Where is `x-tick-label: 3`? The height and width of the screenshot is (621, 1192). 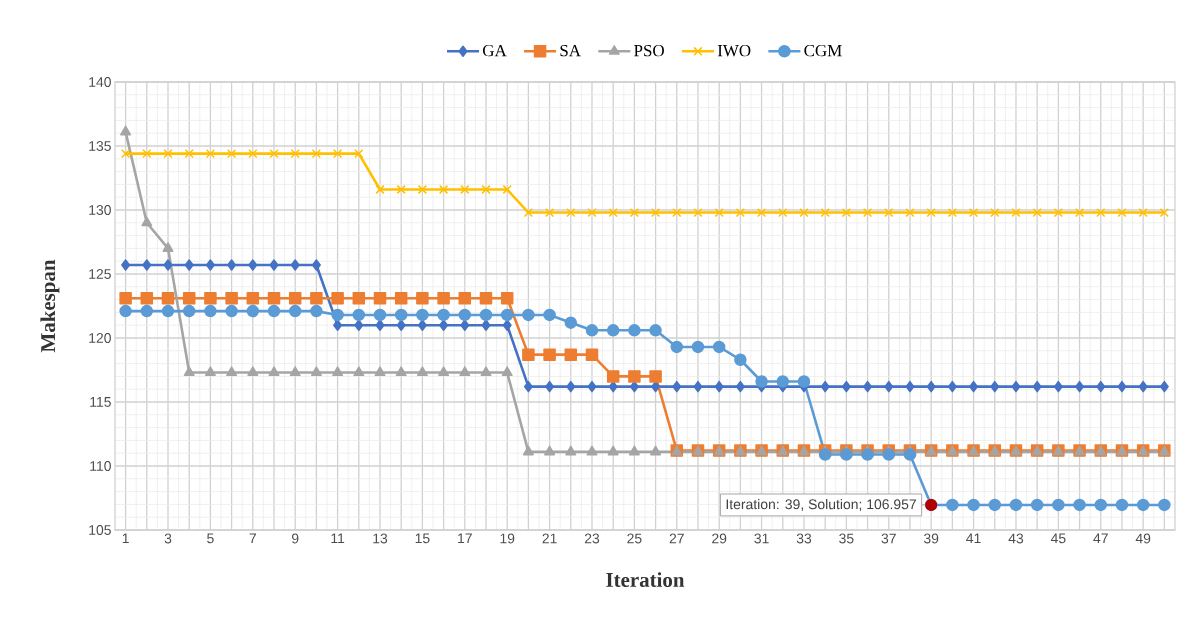
x-tick-label: 3 is located at coordinates (168, 538).